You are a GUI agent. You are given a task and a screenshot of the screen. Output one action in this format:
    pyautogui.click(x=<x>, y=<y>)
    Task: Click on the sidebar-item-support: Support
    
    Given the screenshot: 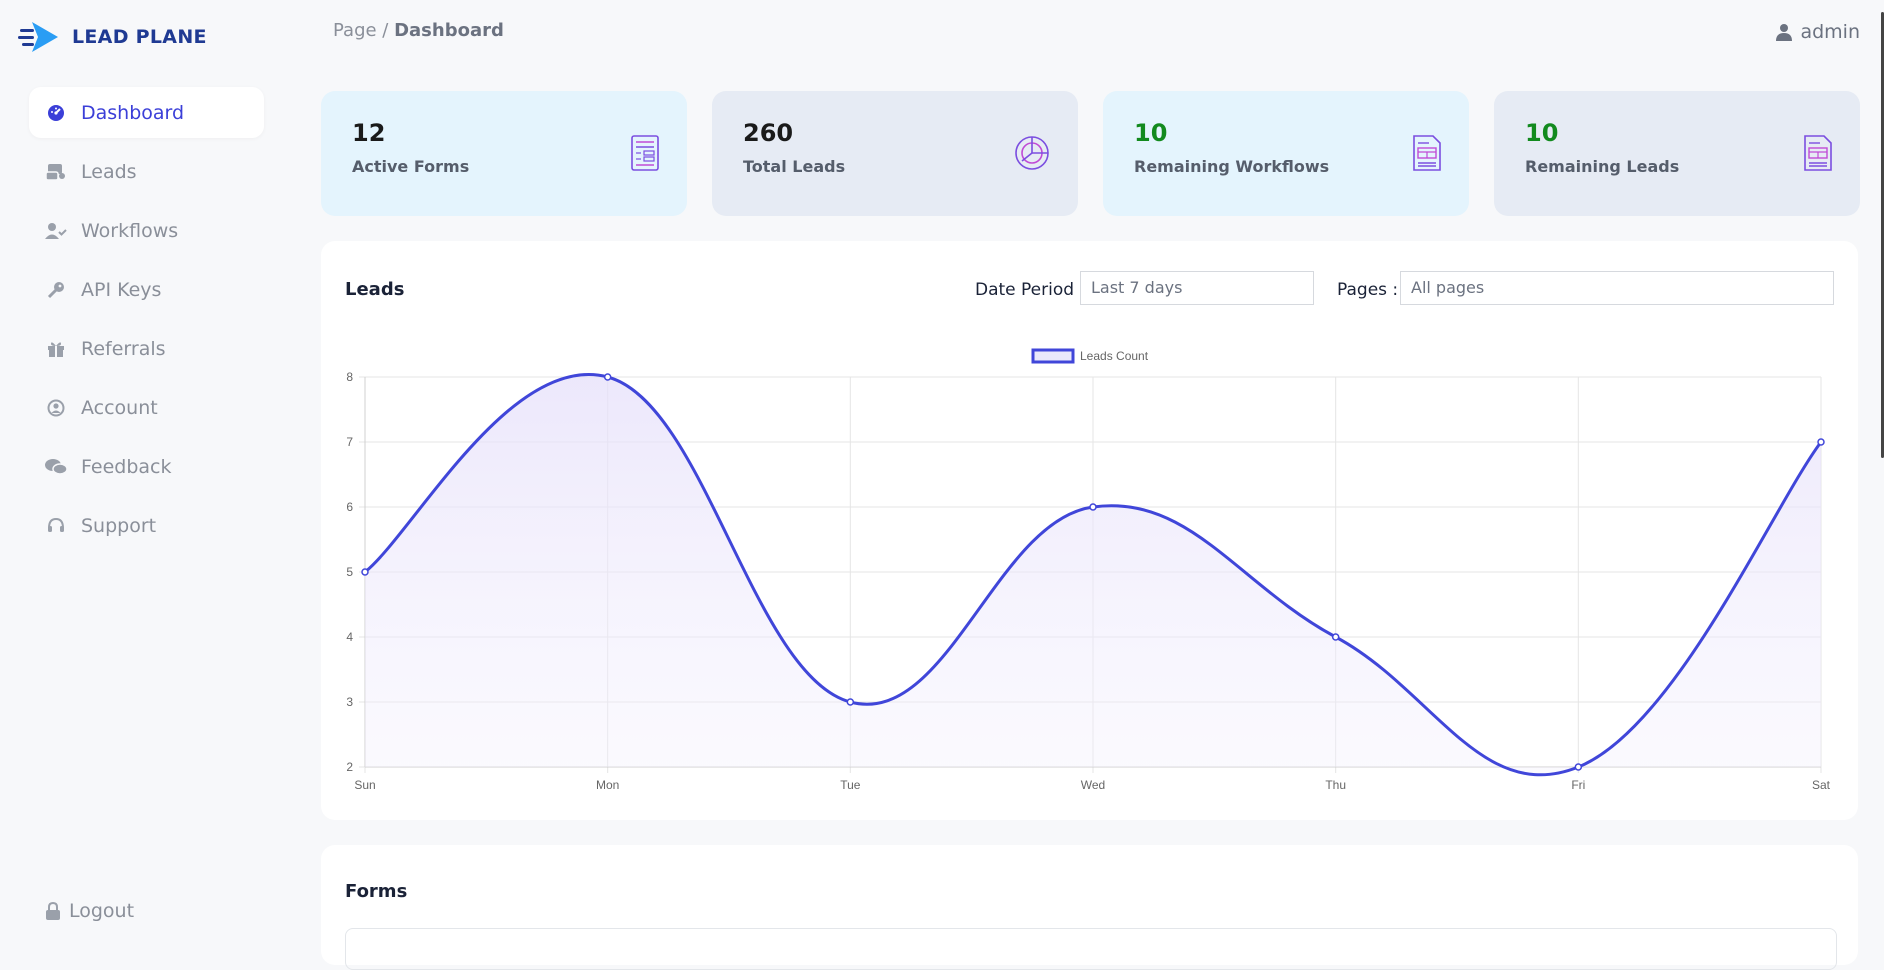 What is the action you would take?
    pyautogui.click(x=146, y=525)
    